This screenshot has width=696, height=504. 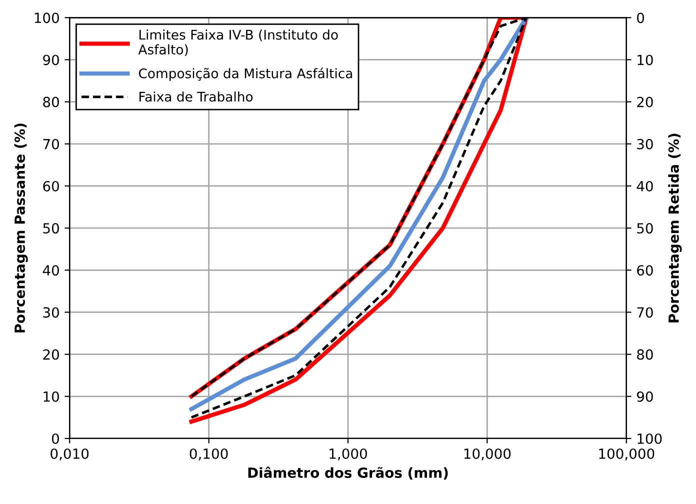 I want to click on legend-label: Composição da Mistura Asfáltica, so click(x=245, y=74).